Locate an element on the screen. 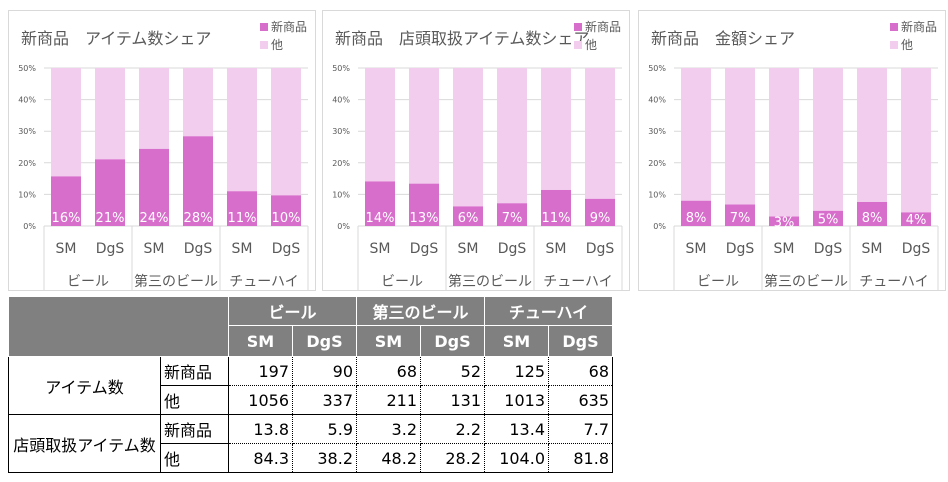 This screenshot has height=482, width=948. table-cell: 125 is located at coordinates (516, 371).